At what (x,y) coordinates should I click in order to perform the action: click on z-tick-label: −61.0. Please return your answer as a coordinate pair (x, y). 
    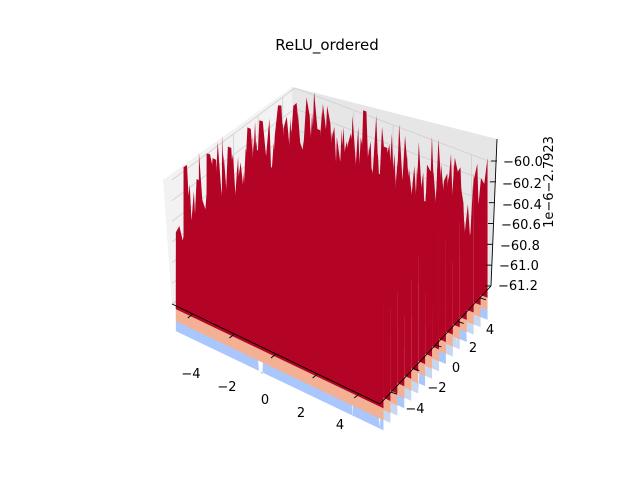
    Looking at the image, I should click on (519, 266).